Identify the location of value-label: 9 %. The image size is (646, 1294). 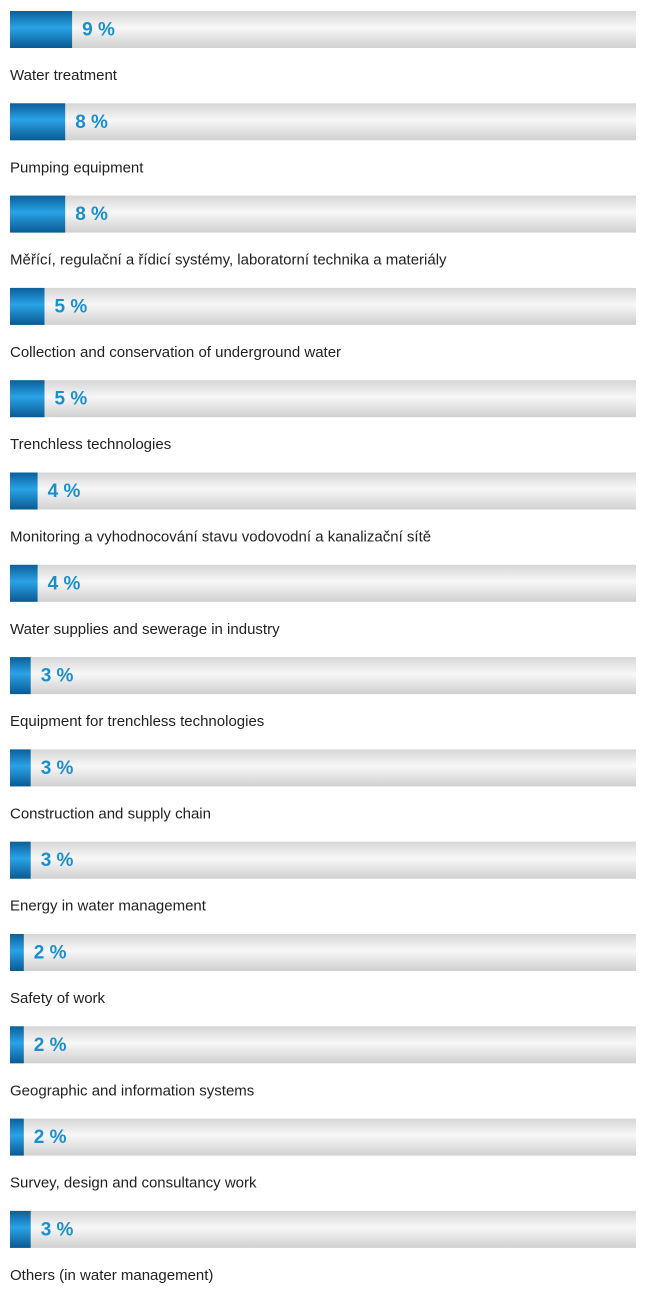
(98, 30).